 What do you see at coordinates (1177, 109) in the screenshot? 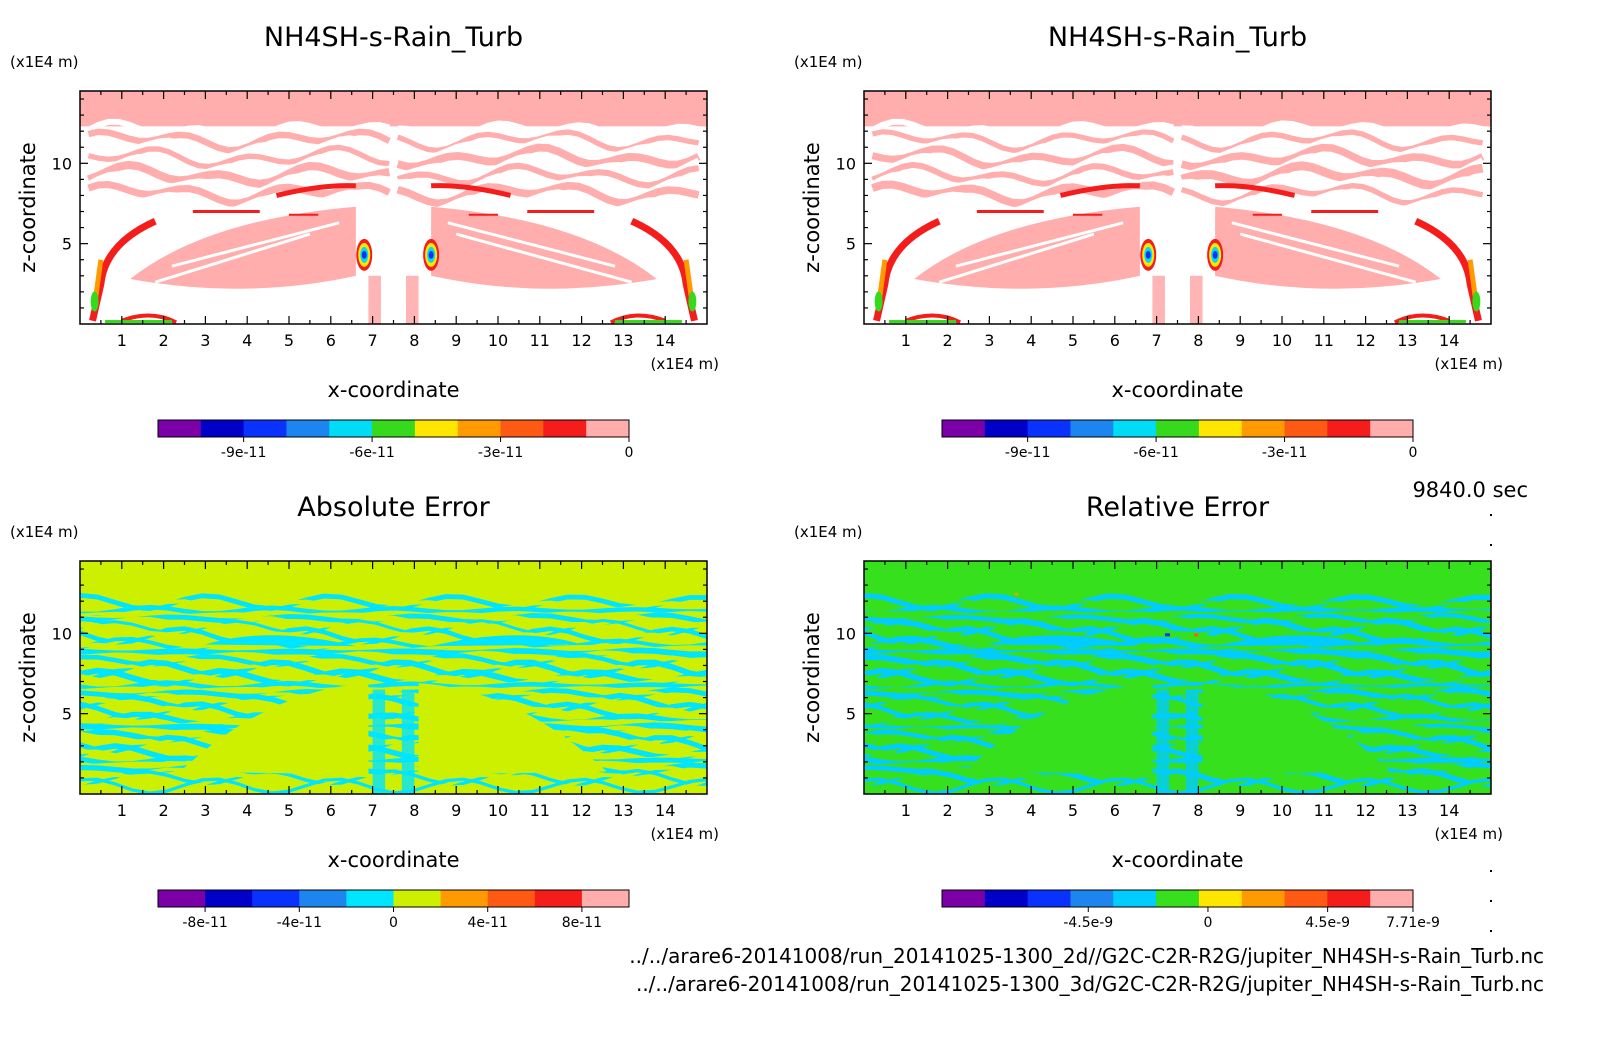
I see `field-cell` at bounding box center [1177, 109].